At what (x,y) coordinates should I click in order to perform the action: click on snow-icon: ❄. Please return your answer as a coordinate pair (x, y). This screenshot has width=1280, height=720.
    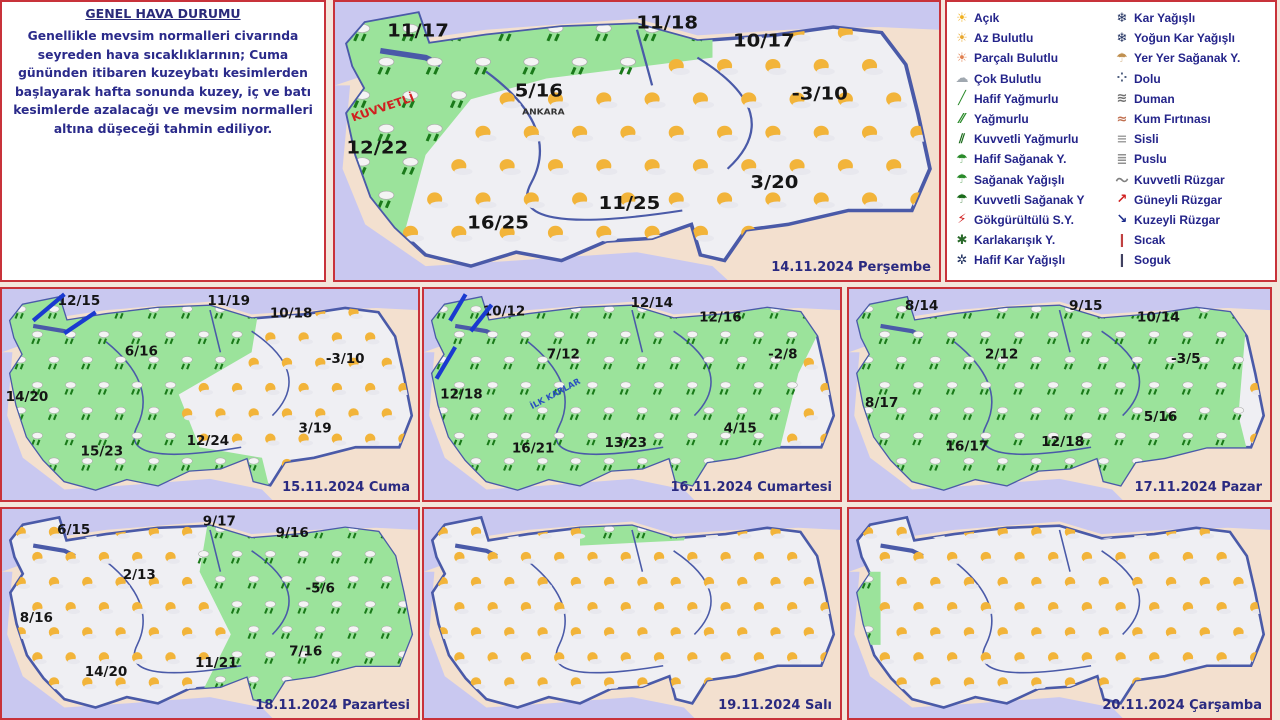
    Looking at the image, I should click on (1122, 18).